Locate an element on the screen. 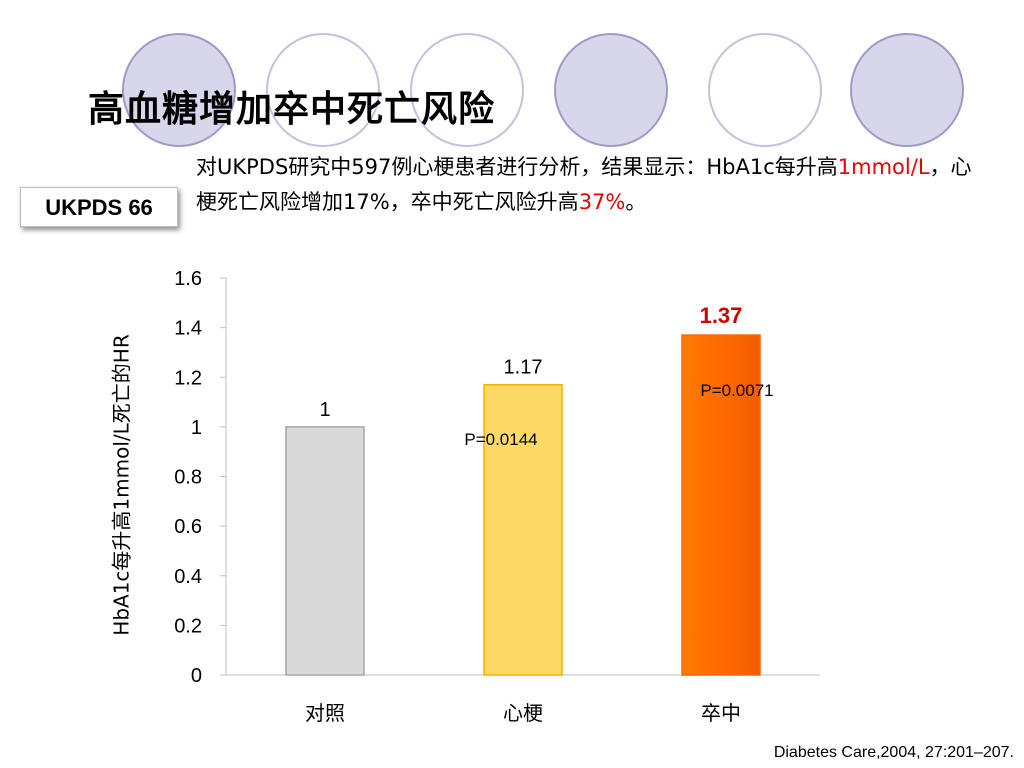  citation: Diabetes Care,2004, 27:201–207. is located at coordinates (893, 752).